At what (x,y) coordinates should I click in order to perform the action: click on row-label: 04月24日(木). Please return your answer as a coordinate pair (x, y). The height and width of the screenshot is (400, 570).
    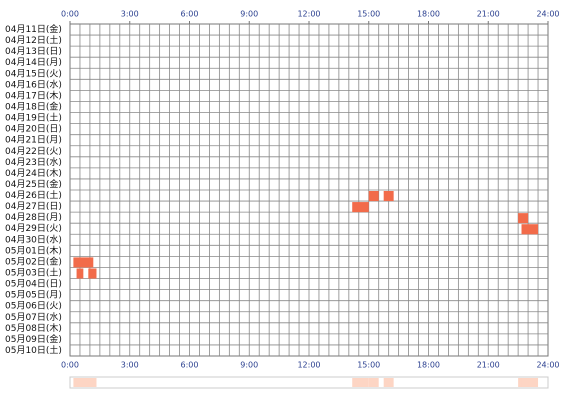
    Looking at the image, I should click on (33, 173).